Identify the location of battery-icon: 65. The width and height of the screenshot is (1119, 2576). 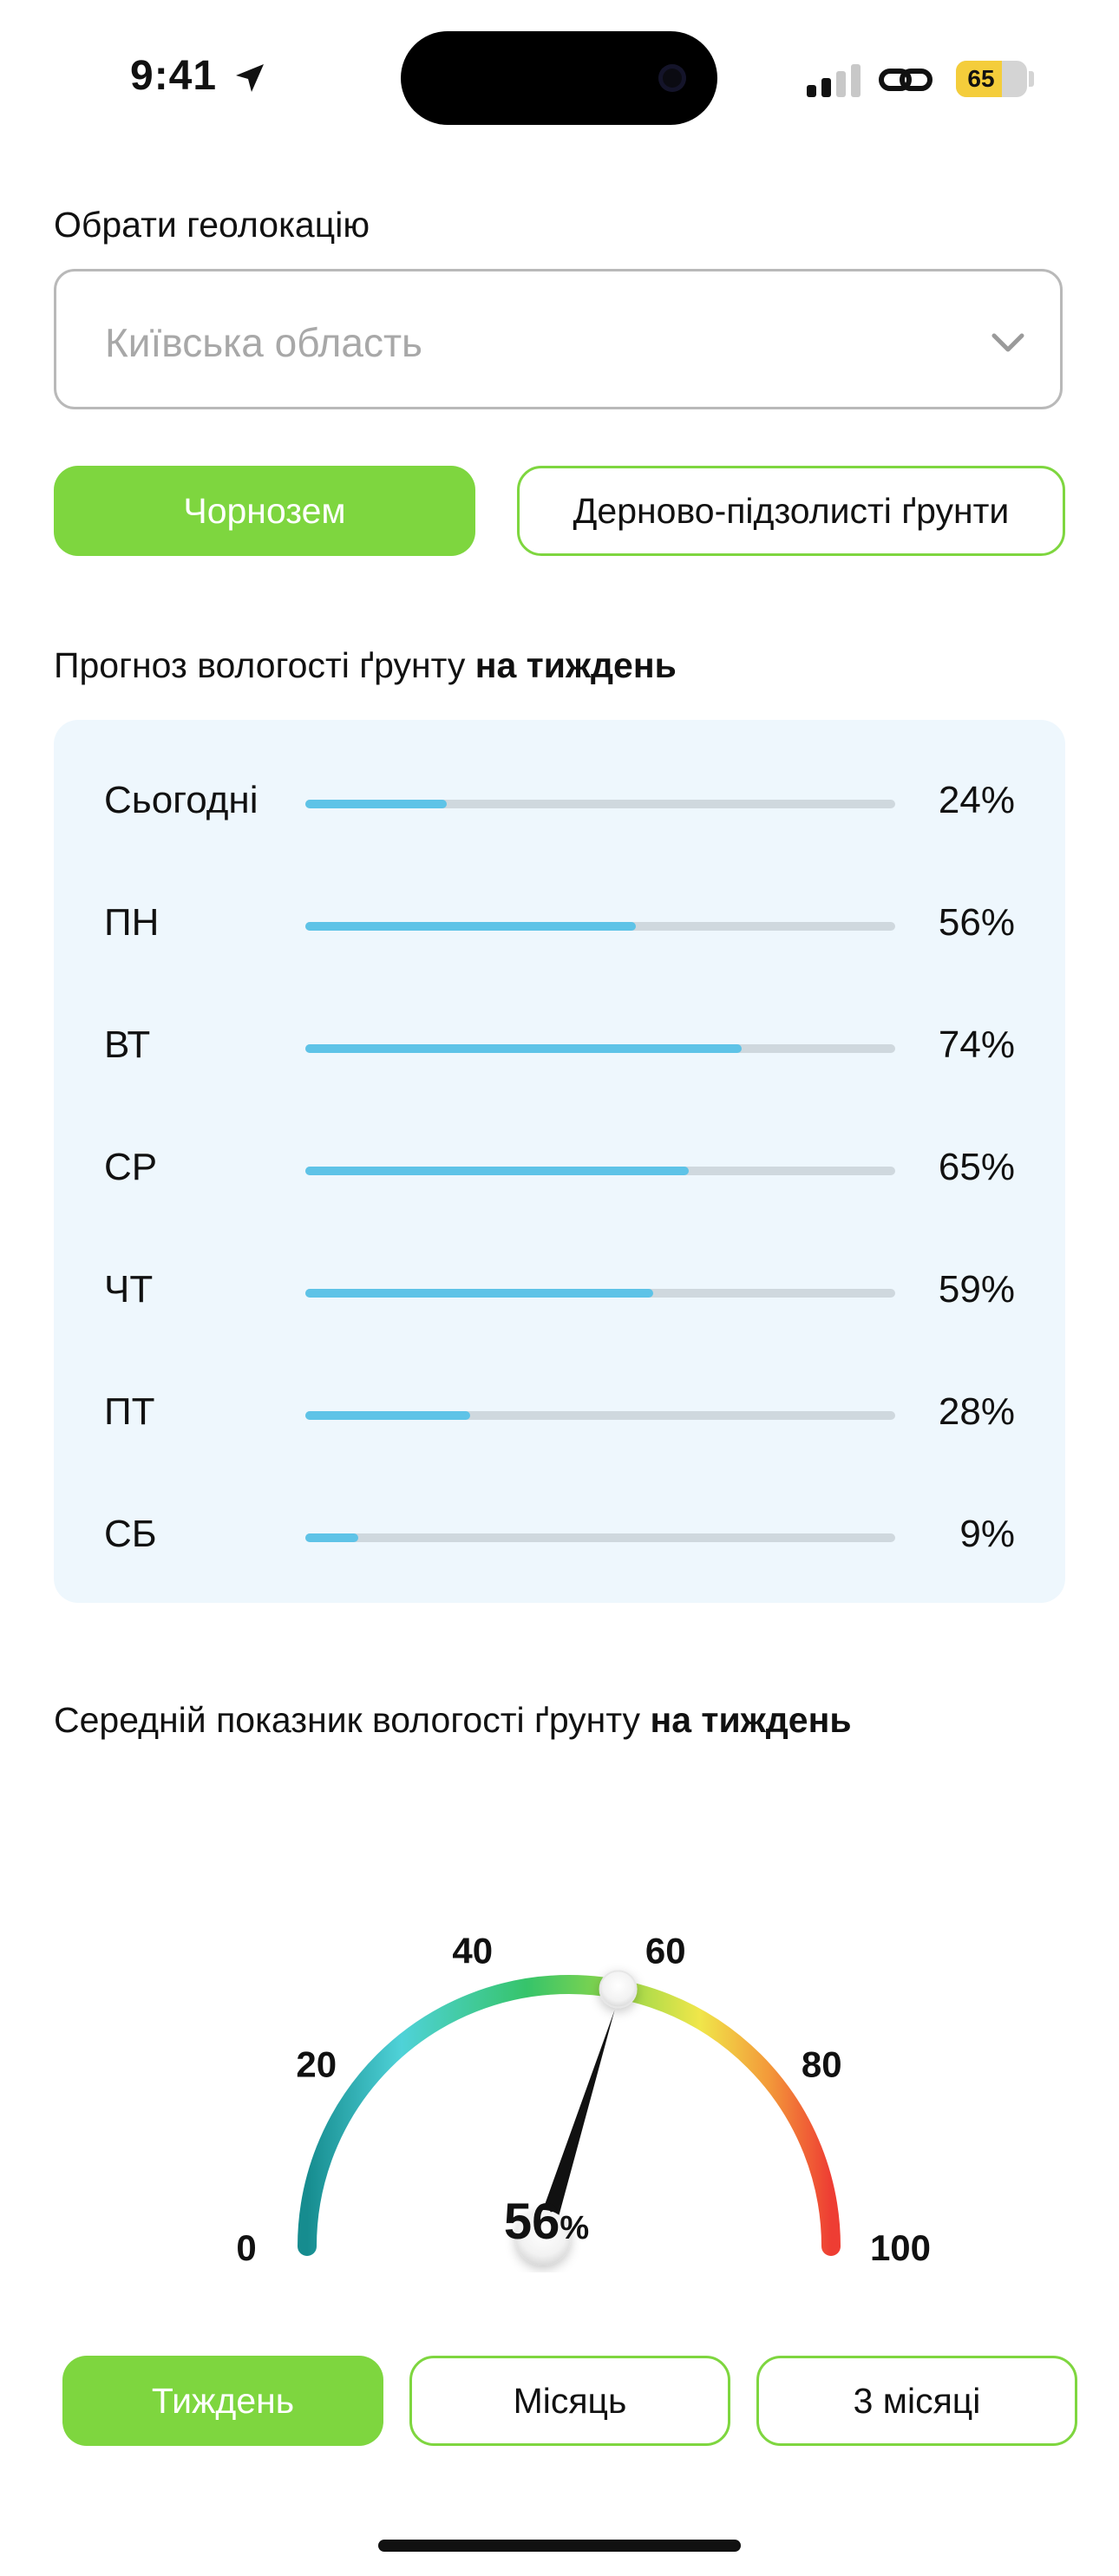
(991, 79).